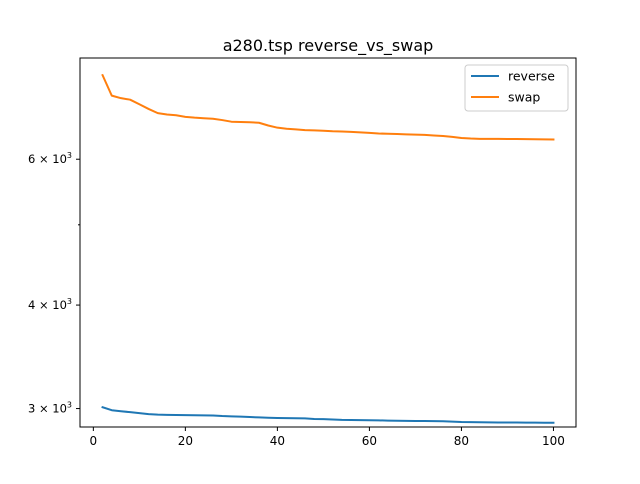 The width and height of the screenshot is (640, 484). Describe the element at coordinates (50, 304) in the screenshot. I see `y-tick-label: 4 × 10³` at that location.